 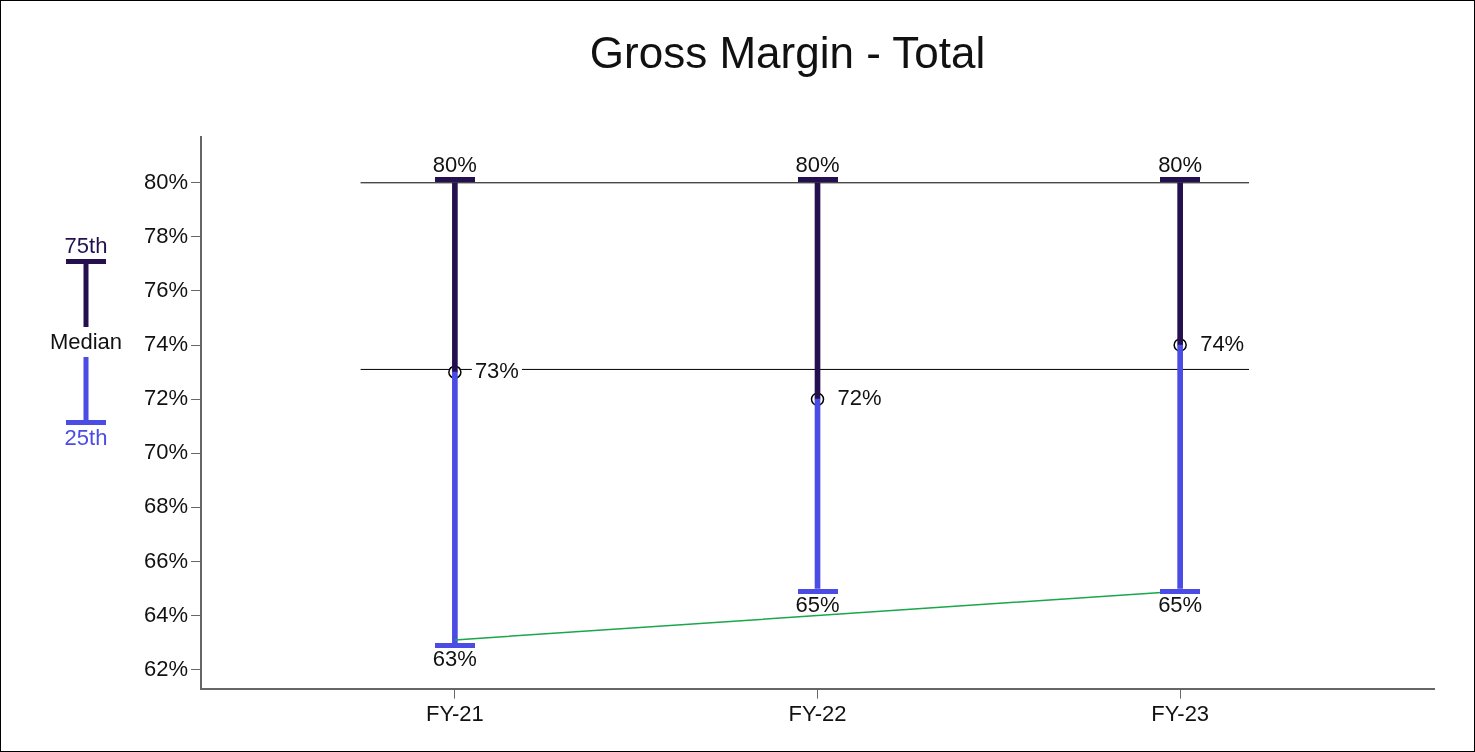 I want to click on y-tick-label: 80%, so click(x=166, y=181).